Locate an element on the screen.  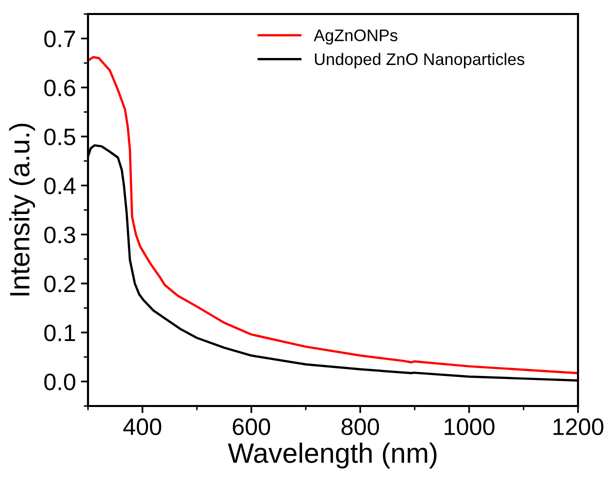
x-tick-label: 600 is located at coordinates (251, 427).